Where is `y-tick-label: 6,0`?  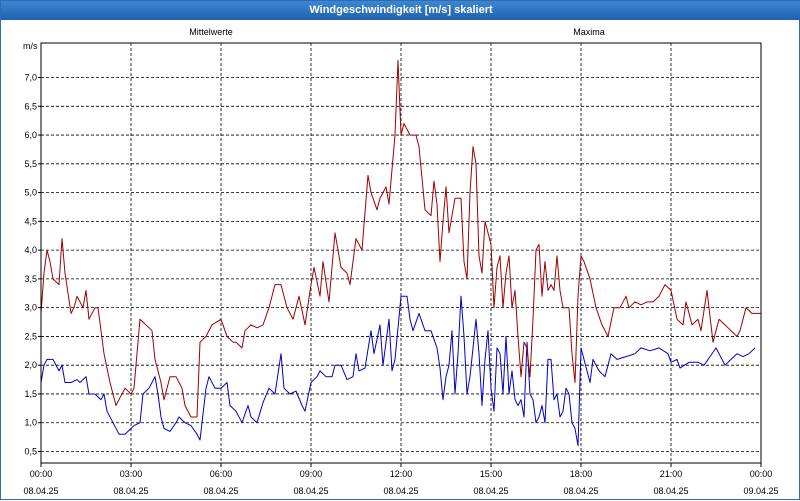 y-tick-label: 6,0 is located at coordinates (30, 135).